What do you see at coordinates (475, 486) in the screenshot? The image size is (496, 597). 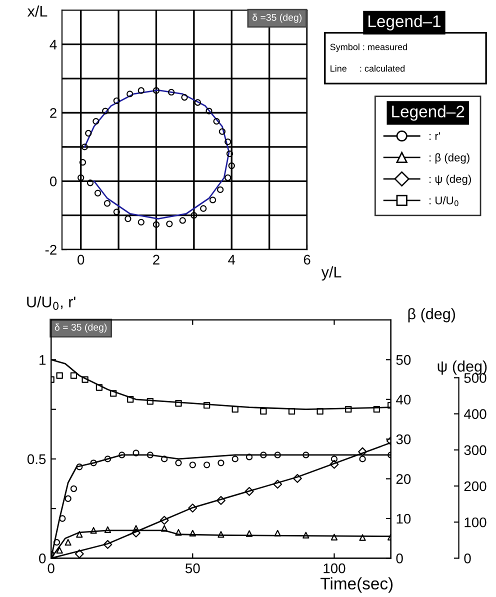 I see `y3-tick-label: 200` at bounding box center [475, 486].